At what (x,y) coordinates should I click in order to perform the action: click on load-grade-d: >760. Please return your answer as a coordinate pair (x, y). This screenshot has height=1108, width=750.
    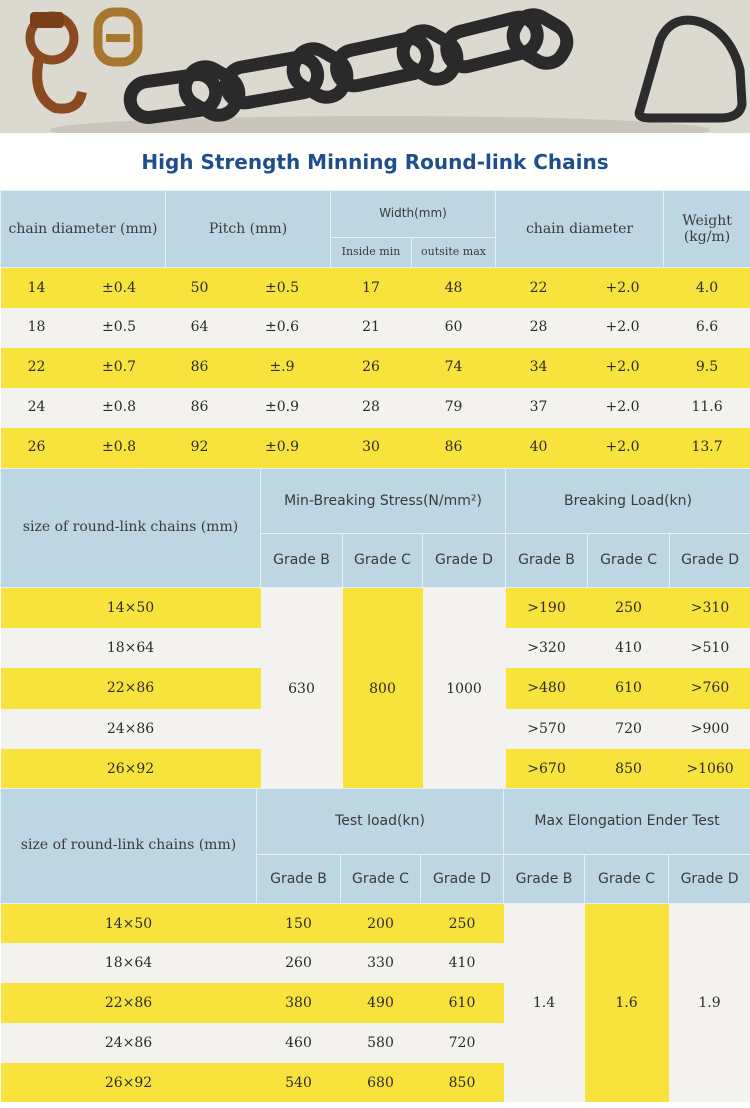
    Looking at the image, I should click on (709, 688).